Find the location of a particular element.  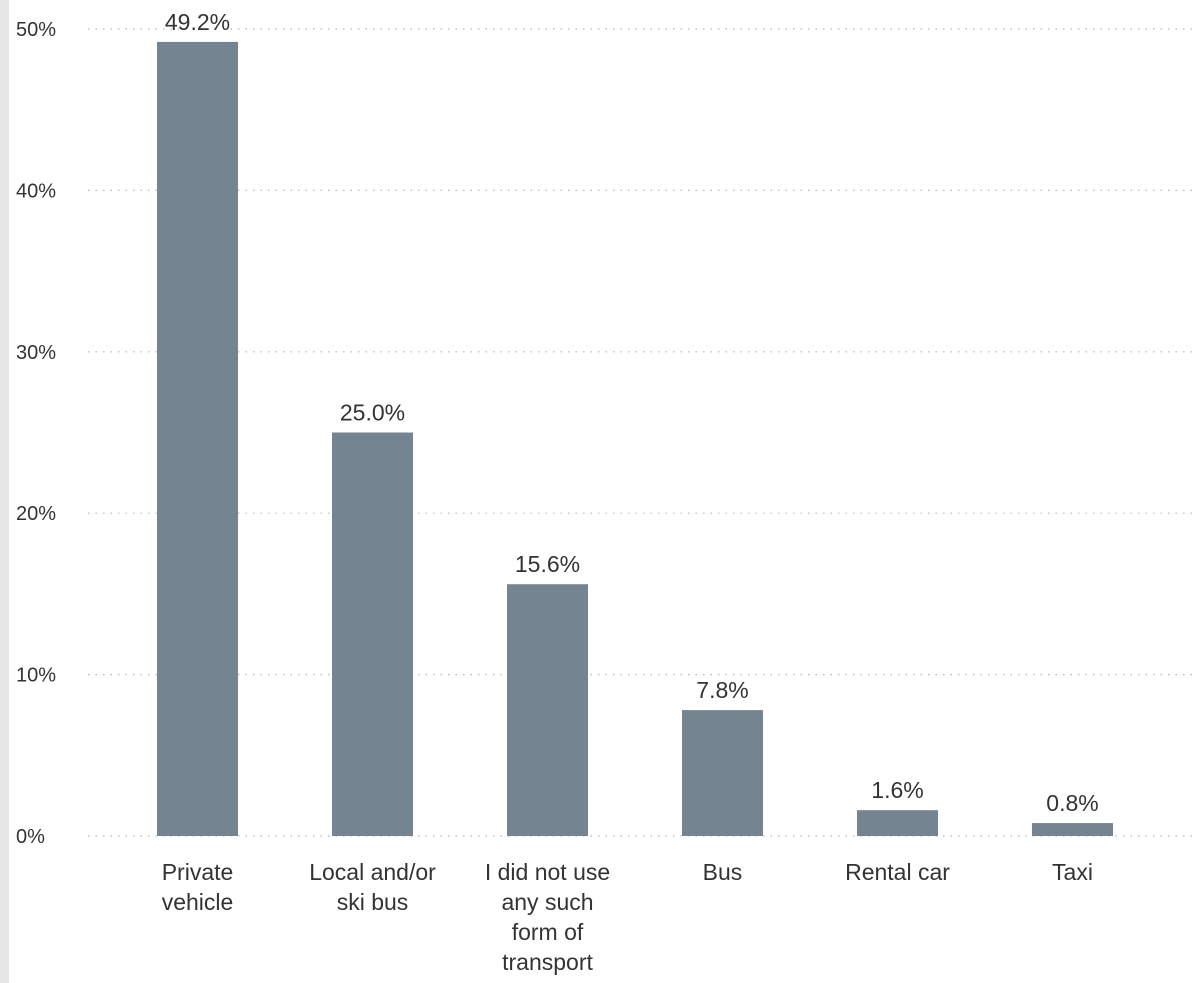

y-tick-label: 0% is located at coordinates (30, 837).